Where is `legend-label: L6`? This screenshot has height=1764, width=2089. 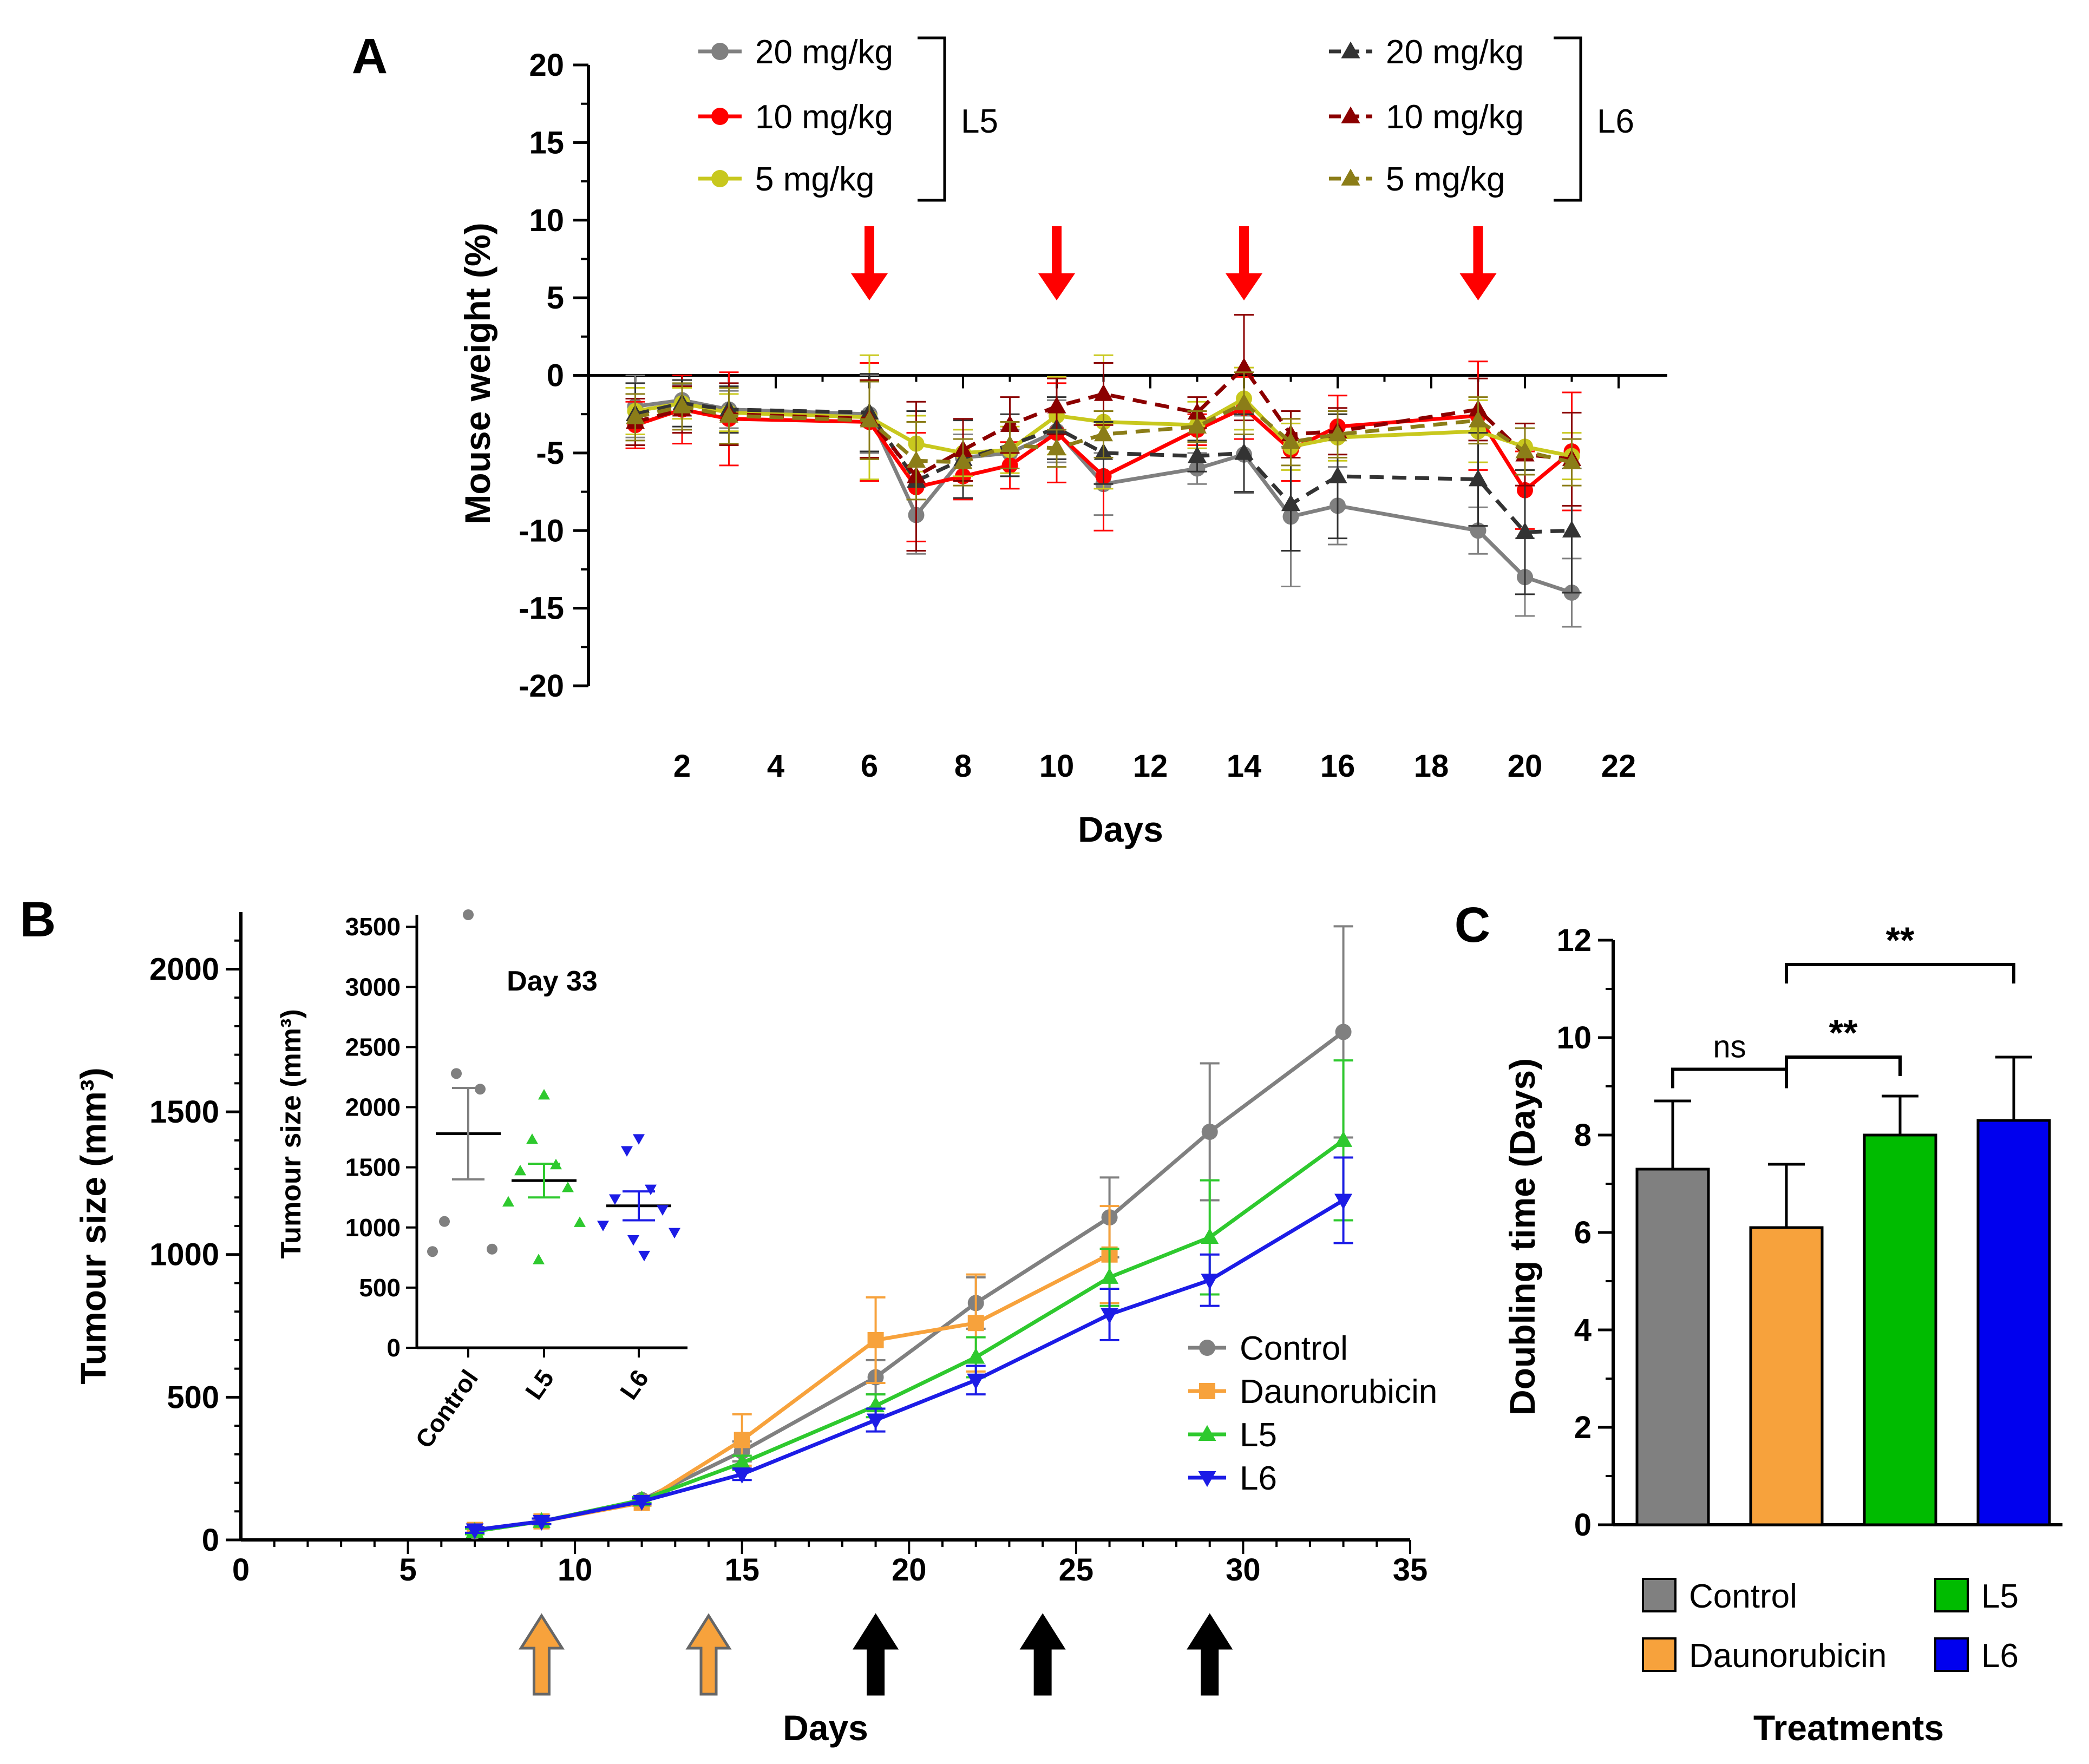 legend-label: L6 is located at coordinates (1258, 1478).